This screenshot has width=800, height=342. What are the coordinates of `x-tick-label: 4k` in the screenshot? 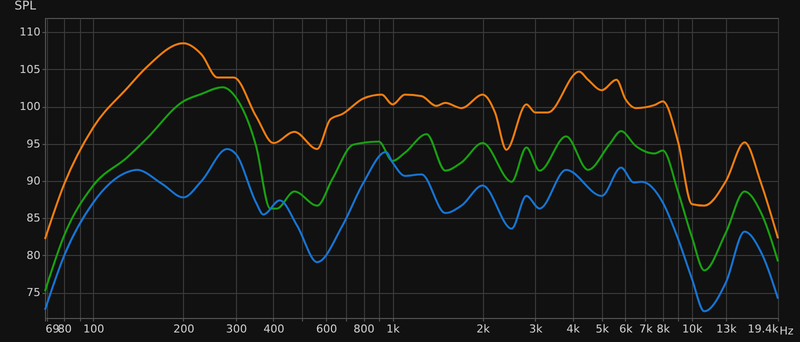 It's located at (573, 329).